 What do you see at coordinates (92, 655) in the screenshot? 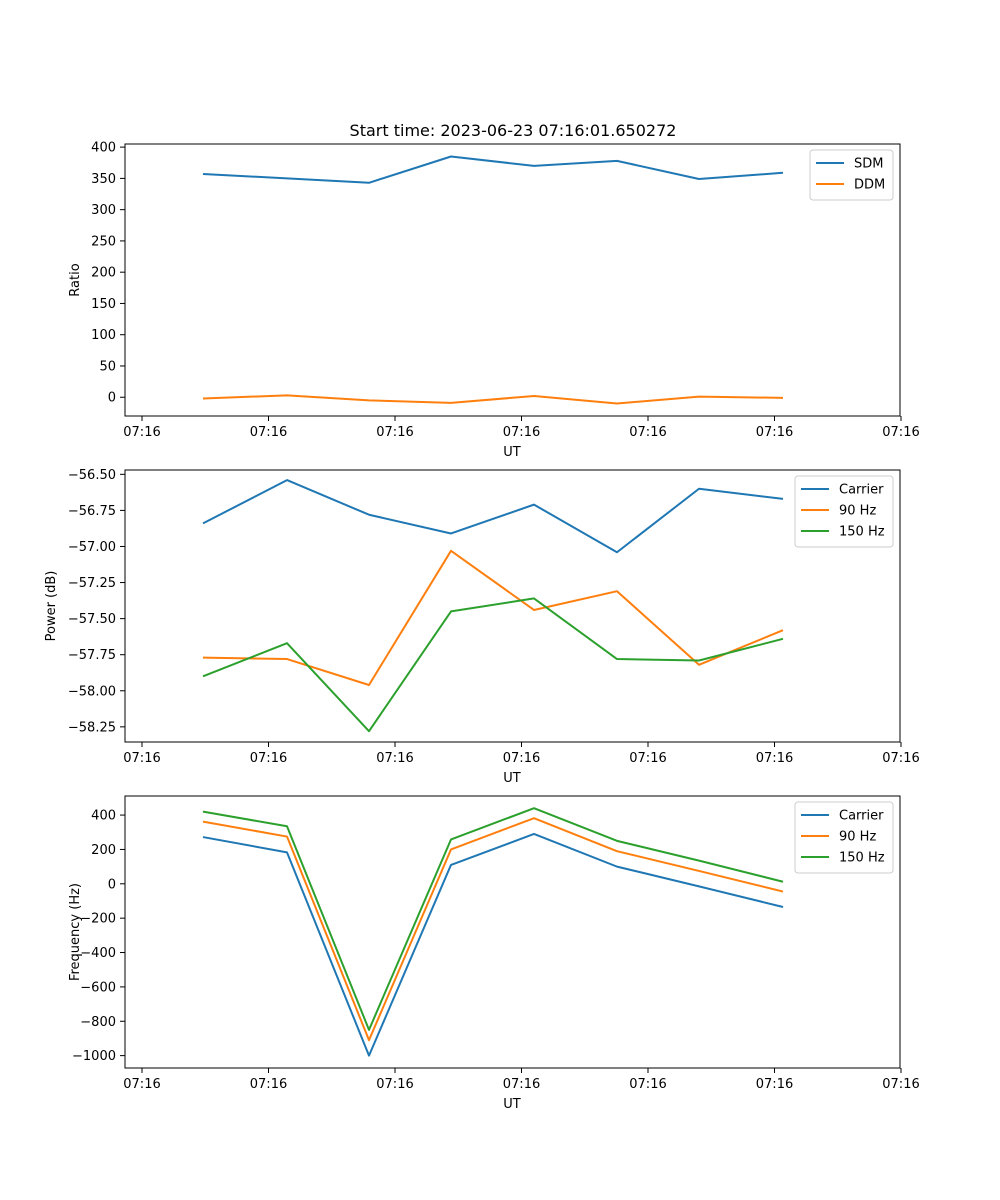
I see `y-tick-label: −57.75` at bounding box center [92, 655].